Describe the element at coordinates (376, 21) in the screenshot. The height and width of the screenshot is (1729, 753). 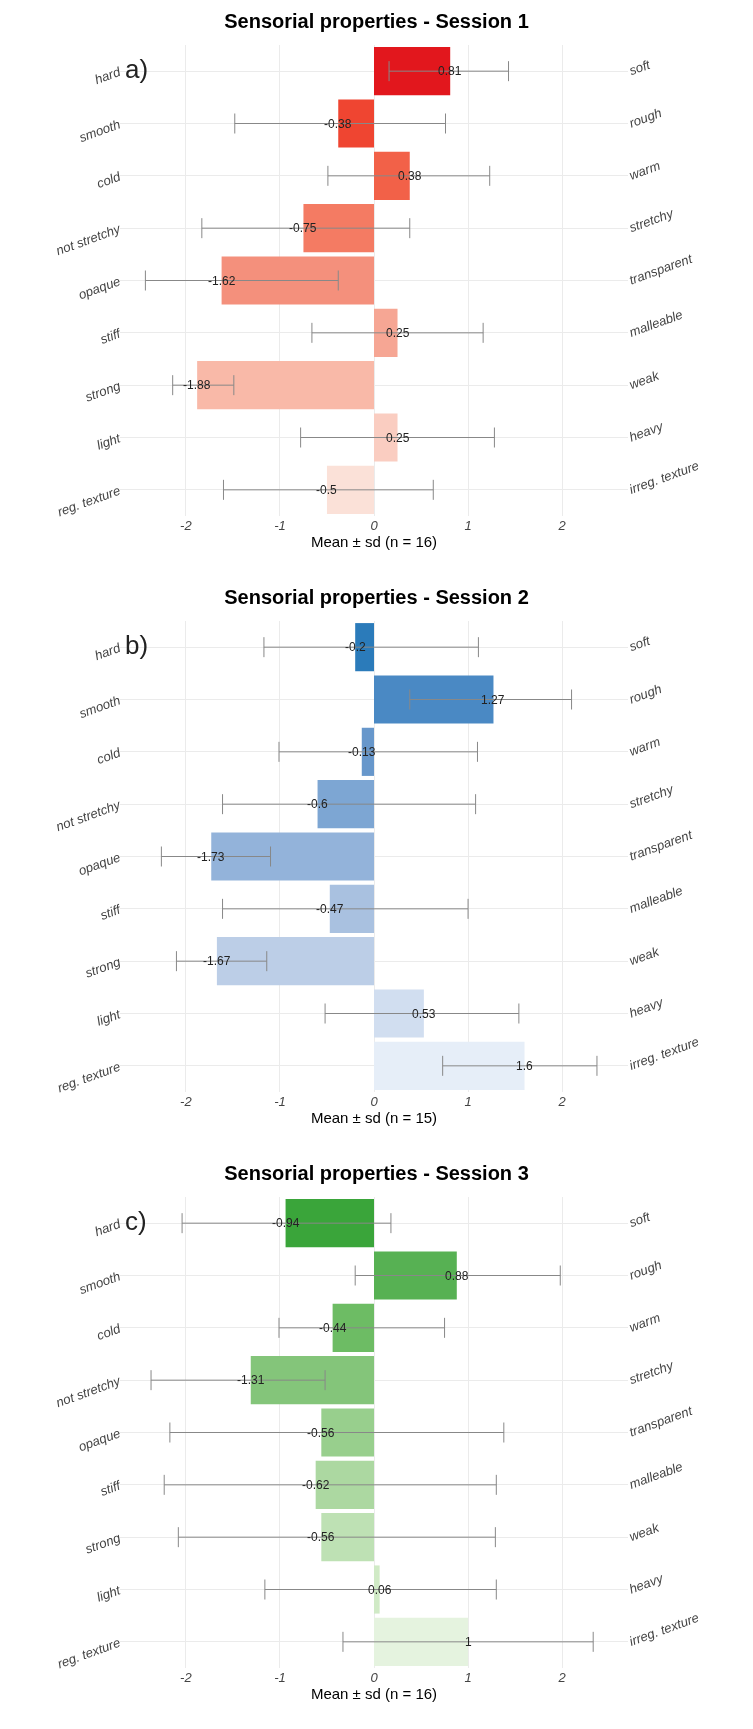
I see `chart-title: Sensorial properties - Session 1` at that location.